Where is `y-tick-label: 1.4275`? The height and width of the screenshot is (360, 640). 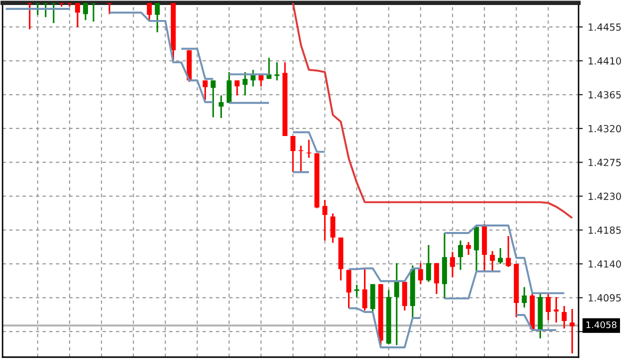
y-tick-label: 1.4275 is located at coordinates (604, 162).